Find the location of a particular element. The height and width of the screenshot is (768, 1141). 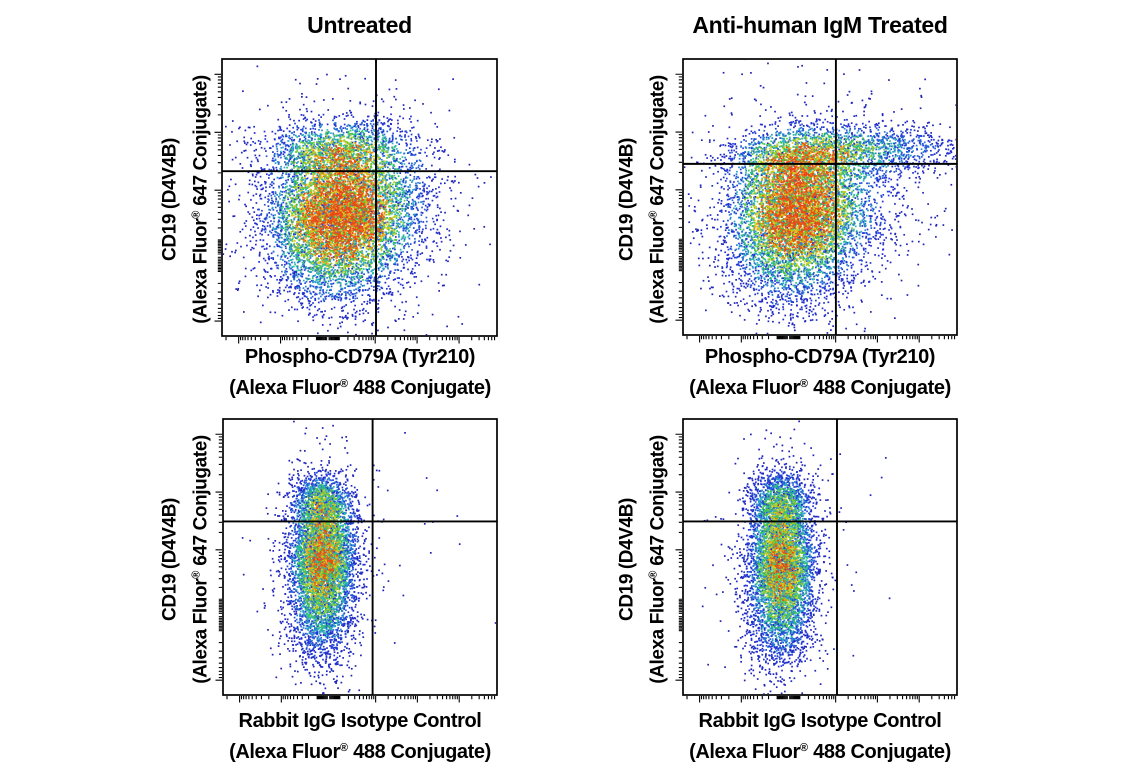

flow-density-plot-igm-phospho is located at coordinates (813, 203).